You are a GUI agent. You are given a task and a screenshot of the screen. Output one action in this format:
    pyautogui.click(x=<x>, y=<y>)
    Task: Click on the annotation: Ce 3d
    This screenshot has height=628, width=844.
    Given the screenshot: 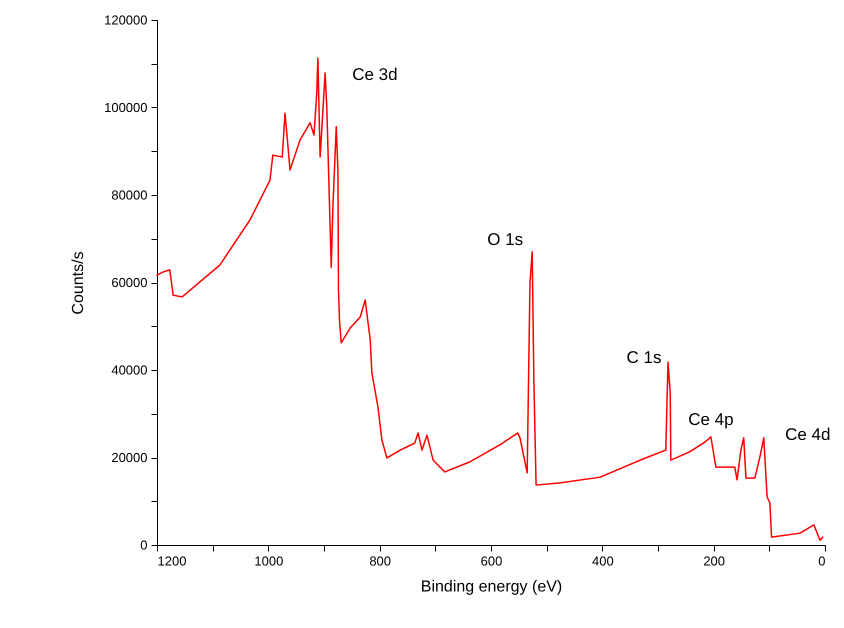 What is the action you would take?
    pyautogui.click(x=375, y=74)
    